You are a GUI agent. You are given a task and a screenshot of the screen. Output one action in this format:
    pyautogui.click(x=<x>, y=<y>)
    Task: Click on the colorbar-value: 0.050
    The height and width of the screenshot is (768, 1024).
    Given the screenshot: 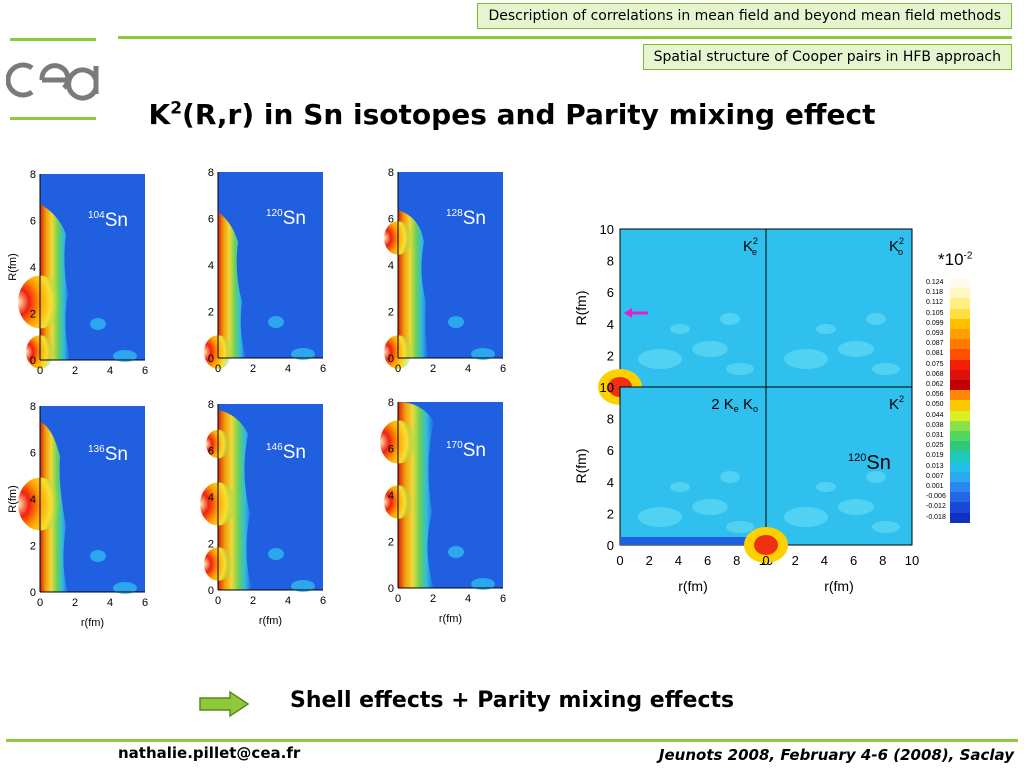 What is the action you would take?
    pyautogui.click(x=935, y=405)
    